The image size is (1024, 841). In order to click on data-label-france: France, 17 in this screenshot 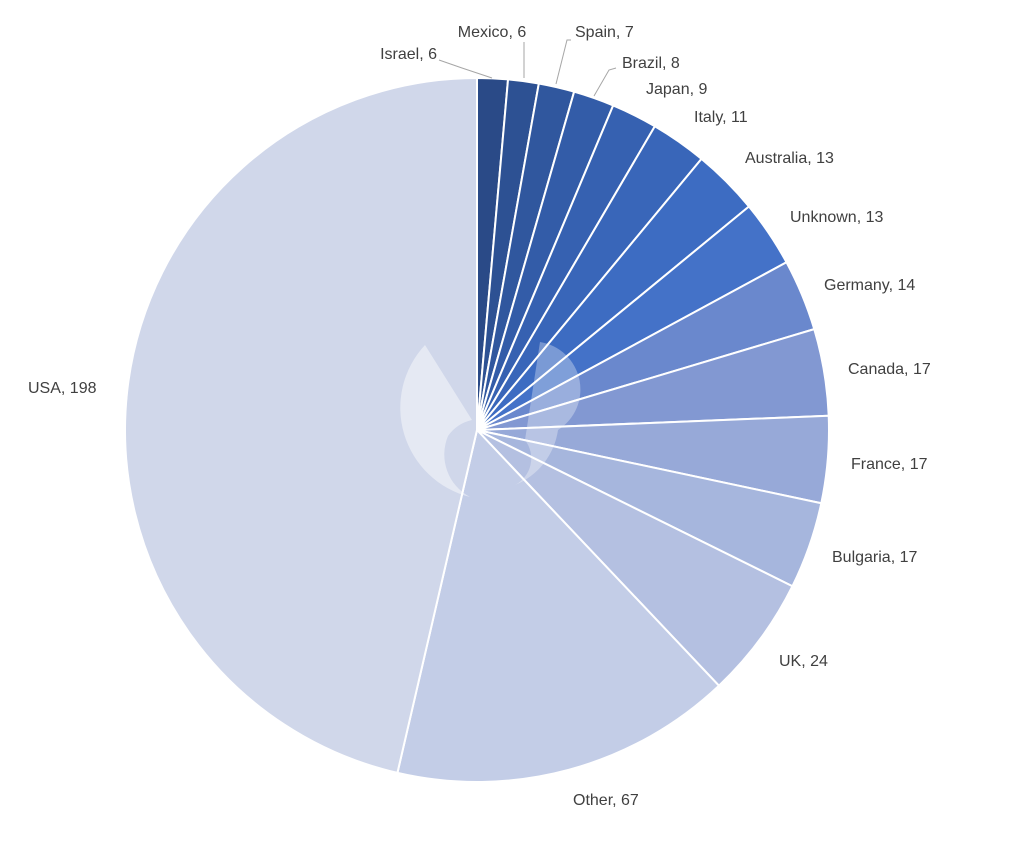, I will do `click(889, 464)`.